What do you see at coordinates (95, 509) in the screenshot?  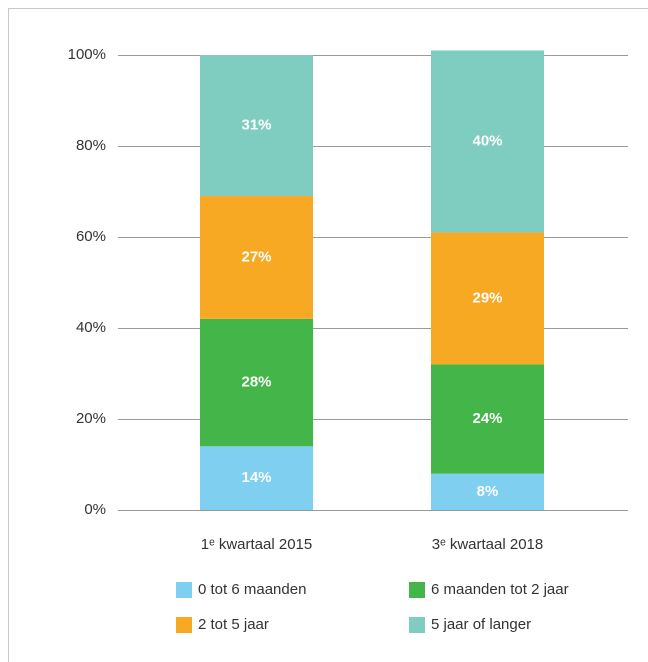 I see `y-tick-label: 0%` at bounding box center [95, 509].